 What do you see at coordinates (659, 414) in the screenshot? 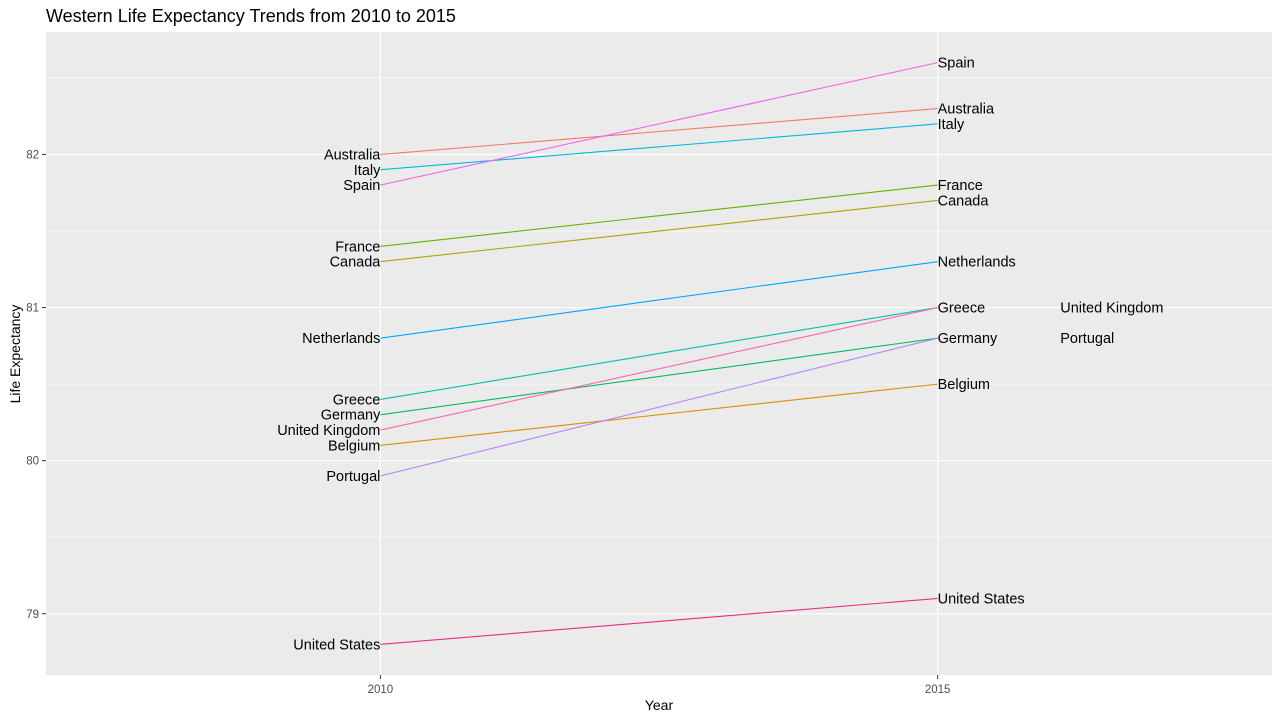
I see `series-line-belgium` at bounding box center [659, 414].